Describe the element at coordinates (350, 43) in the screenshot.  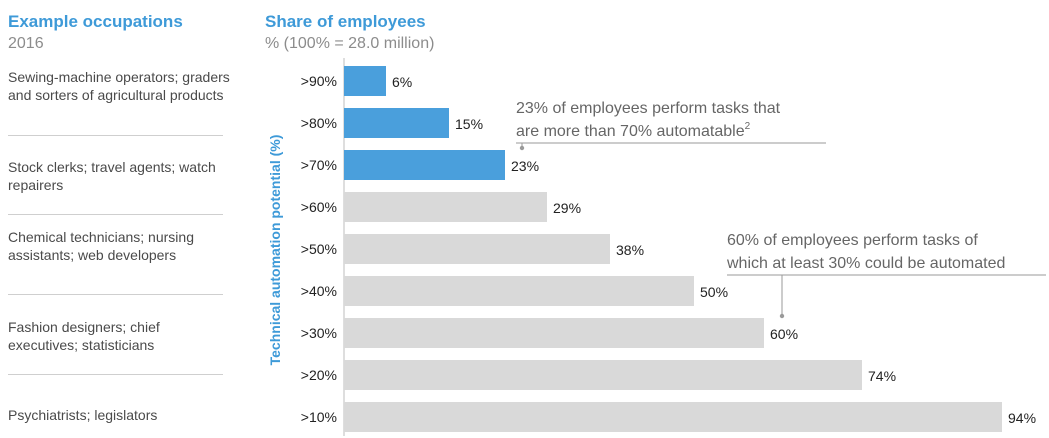
I see `share-subtitle: % (100% = 28.0 million)` at that location.